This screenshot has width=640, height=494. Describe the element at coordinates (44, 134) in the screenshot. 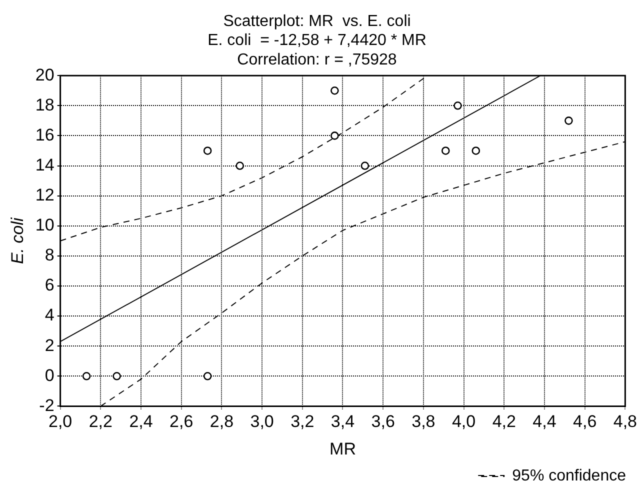

I see `y-tick-label: 16` at that location.